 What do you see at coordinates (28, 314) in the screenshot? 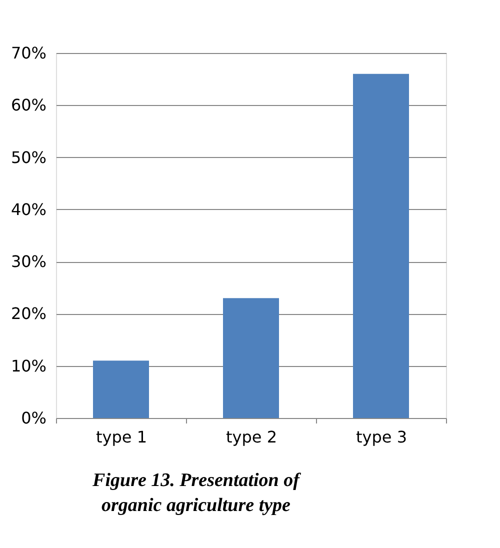
I see `y-tick-label: 20%` at bounding box center [28, 314].